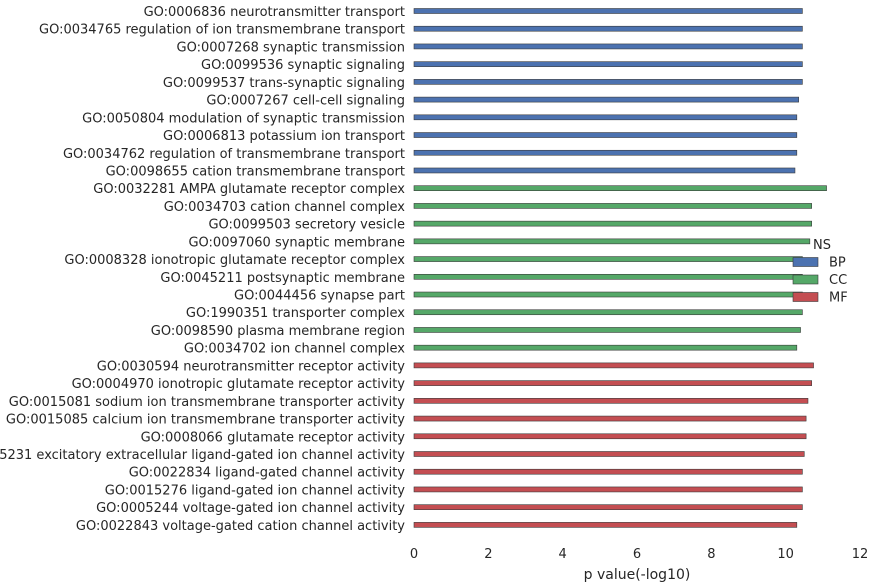 The image size is (874, 587). I want to click on x-tick-labels: 0 2 4 6 8 10 12, so click(639, 554).